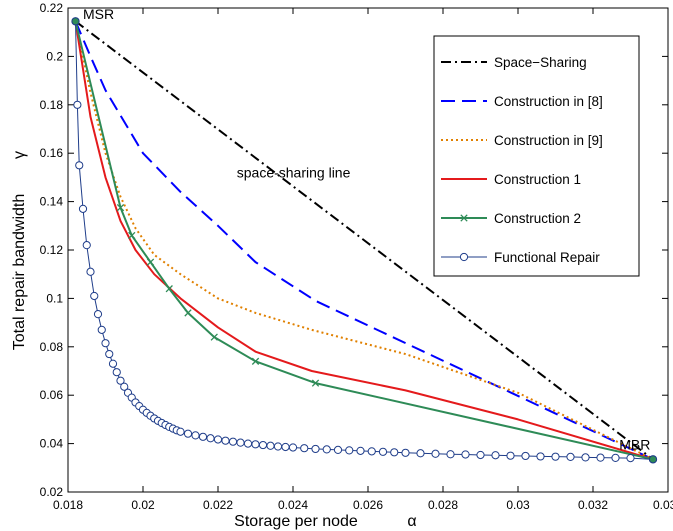 Image resolution: width=673 pixels, height=531 pixels. Describe the element at coordinates (293, 505) in the screenshot. I see `x-tick-label: 0.024` at that location.